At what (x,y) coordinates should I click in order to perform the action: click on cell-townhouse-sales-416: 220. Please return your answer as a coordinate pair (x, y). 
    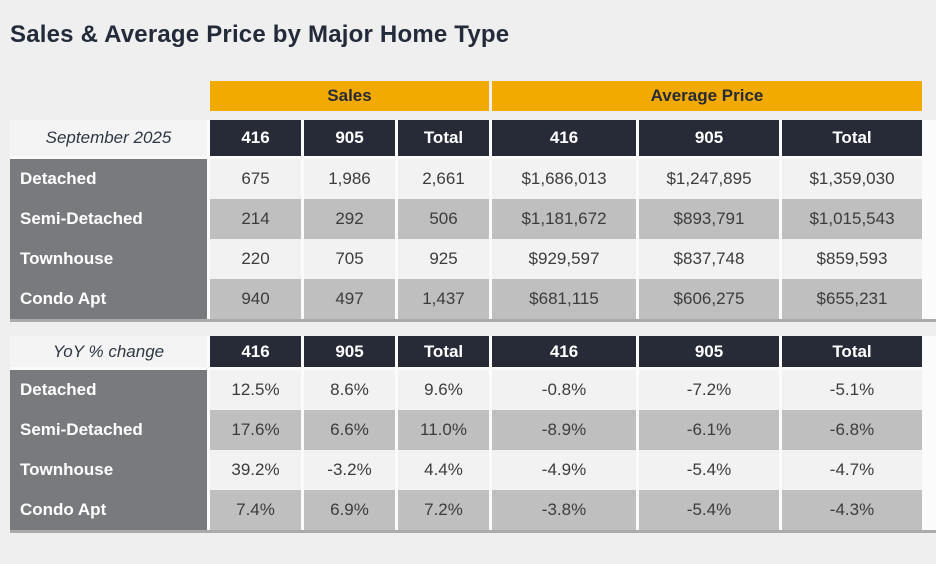
    Looking at the image, I should click on (255, 259).